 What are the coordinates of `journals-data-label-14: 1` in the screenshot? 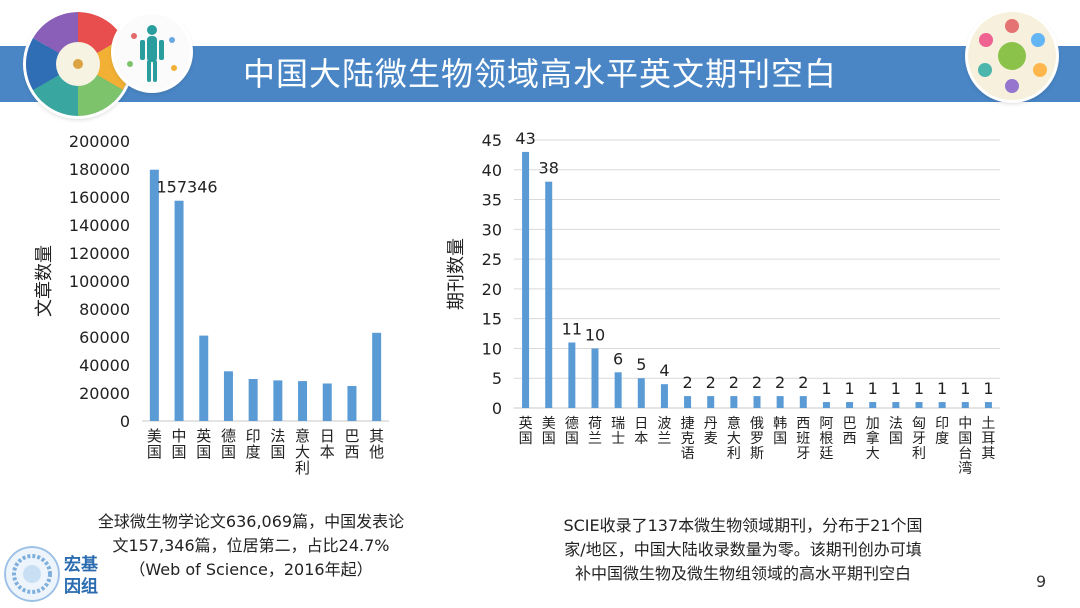 It's located at (849, 388).